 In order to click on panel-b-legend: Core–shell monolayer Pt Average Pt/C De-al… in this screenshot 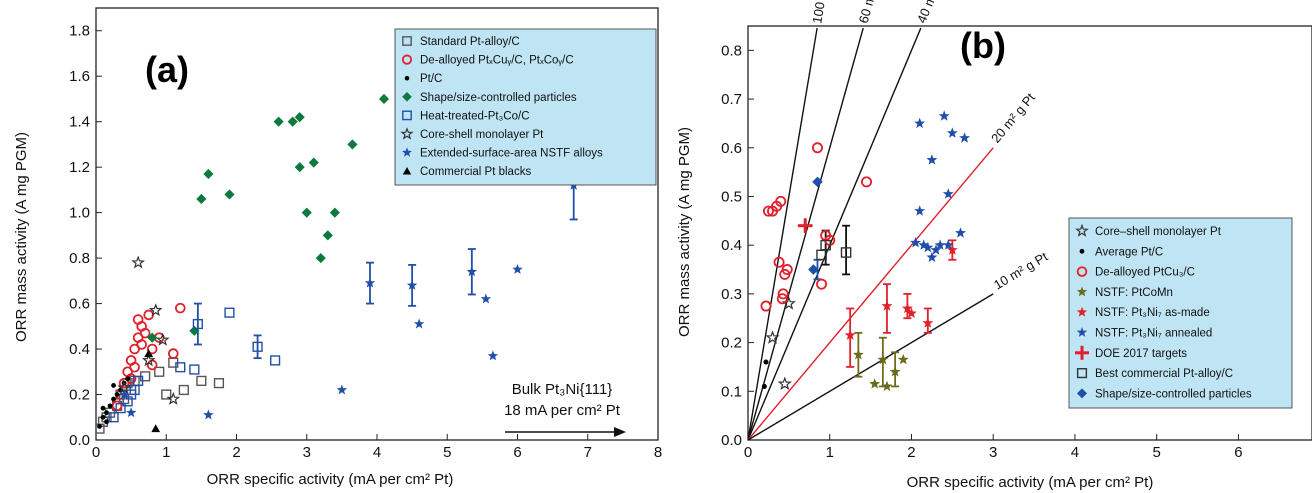, I will do `click(1180, 313)`.